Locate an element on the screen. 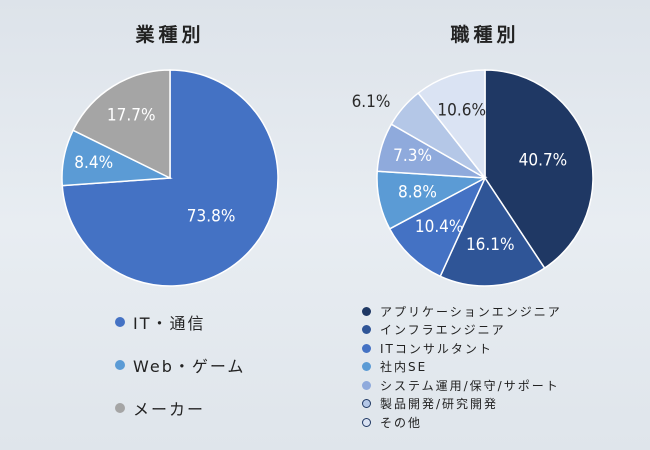 The height and width of the screenshot is (450, 650). legend-label: 製品開発/研究開発 is located at coordinates (439, 404).